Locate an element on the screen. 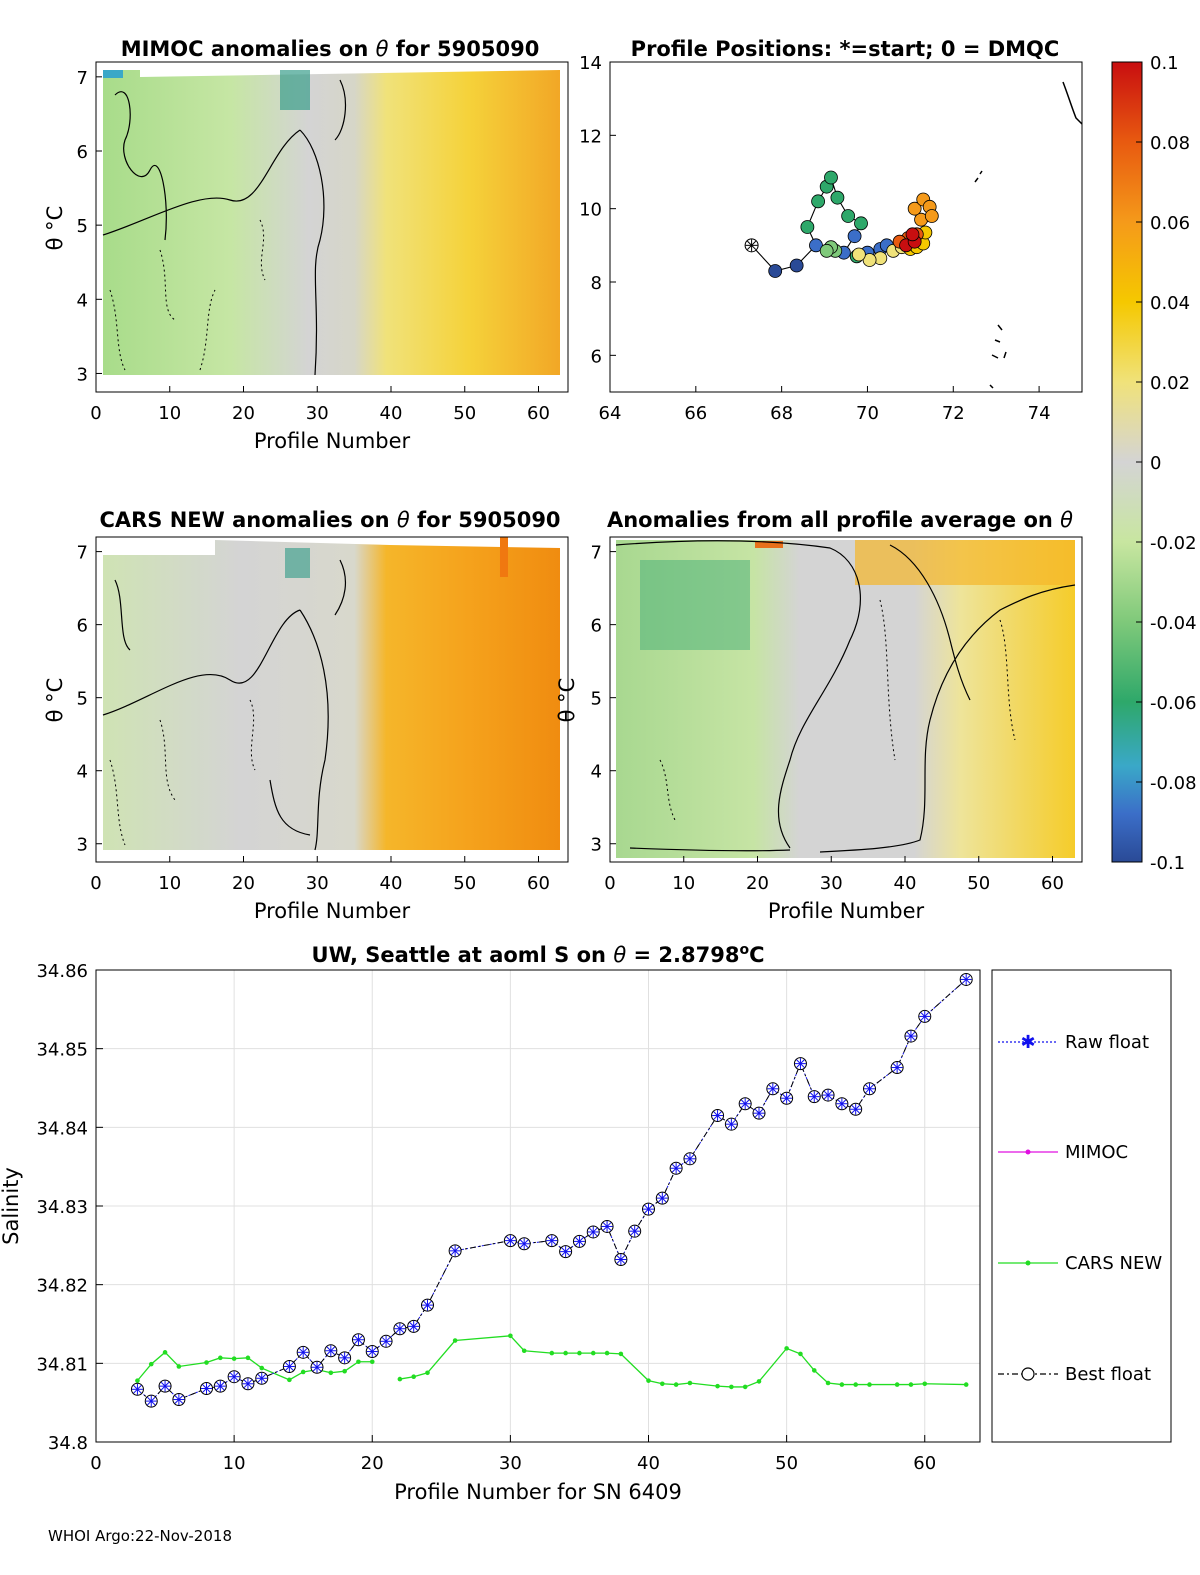 Image resolution: width=1200 pixels, height=1575 pixels. salinity-legend: ✱ Raw float MIMOC CARS NEW Best float is located at coordinates (1081, 1206).